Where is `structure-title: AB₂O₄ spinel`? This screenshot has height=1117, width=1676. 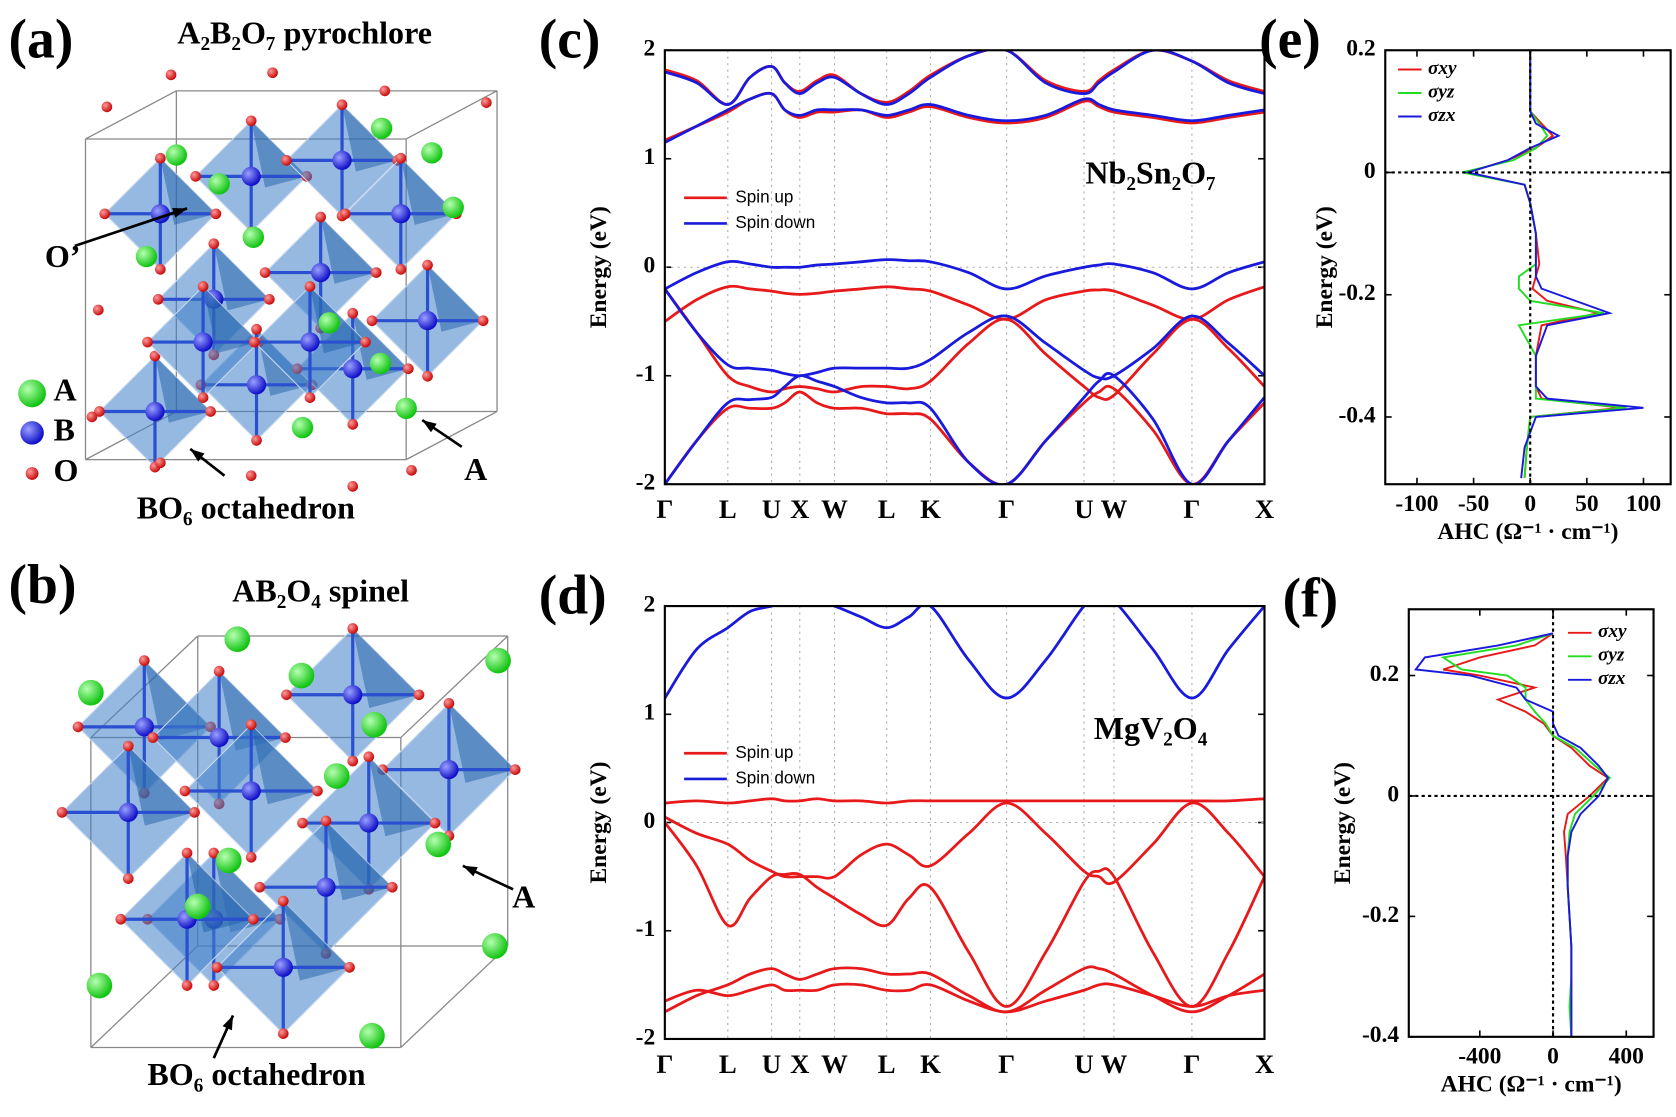
structure-title: AB₂O₄ spinel is located at coordinates (320, 591).